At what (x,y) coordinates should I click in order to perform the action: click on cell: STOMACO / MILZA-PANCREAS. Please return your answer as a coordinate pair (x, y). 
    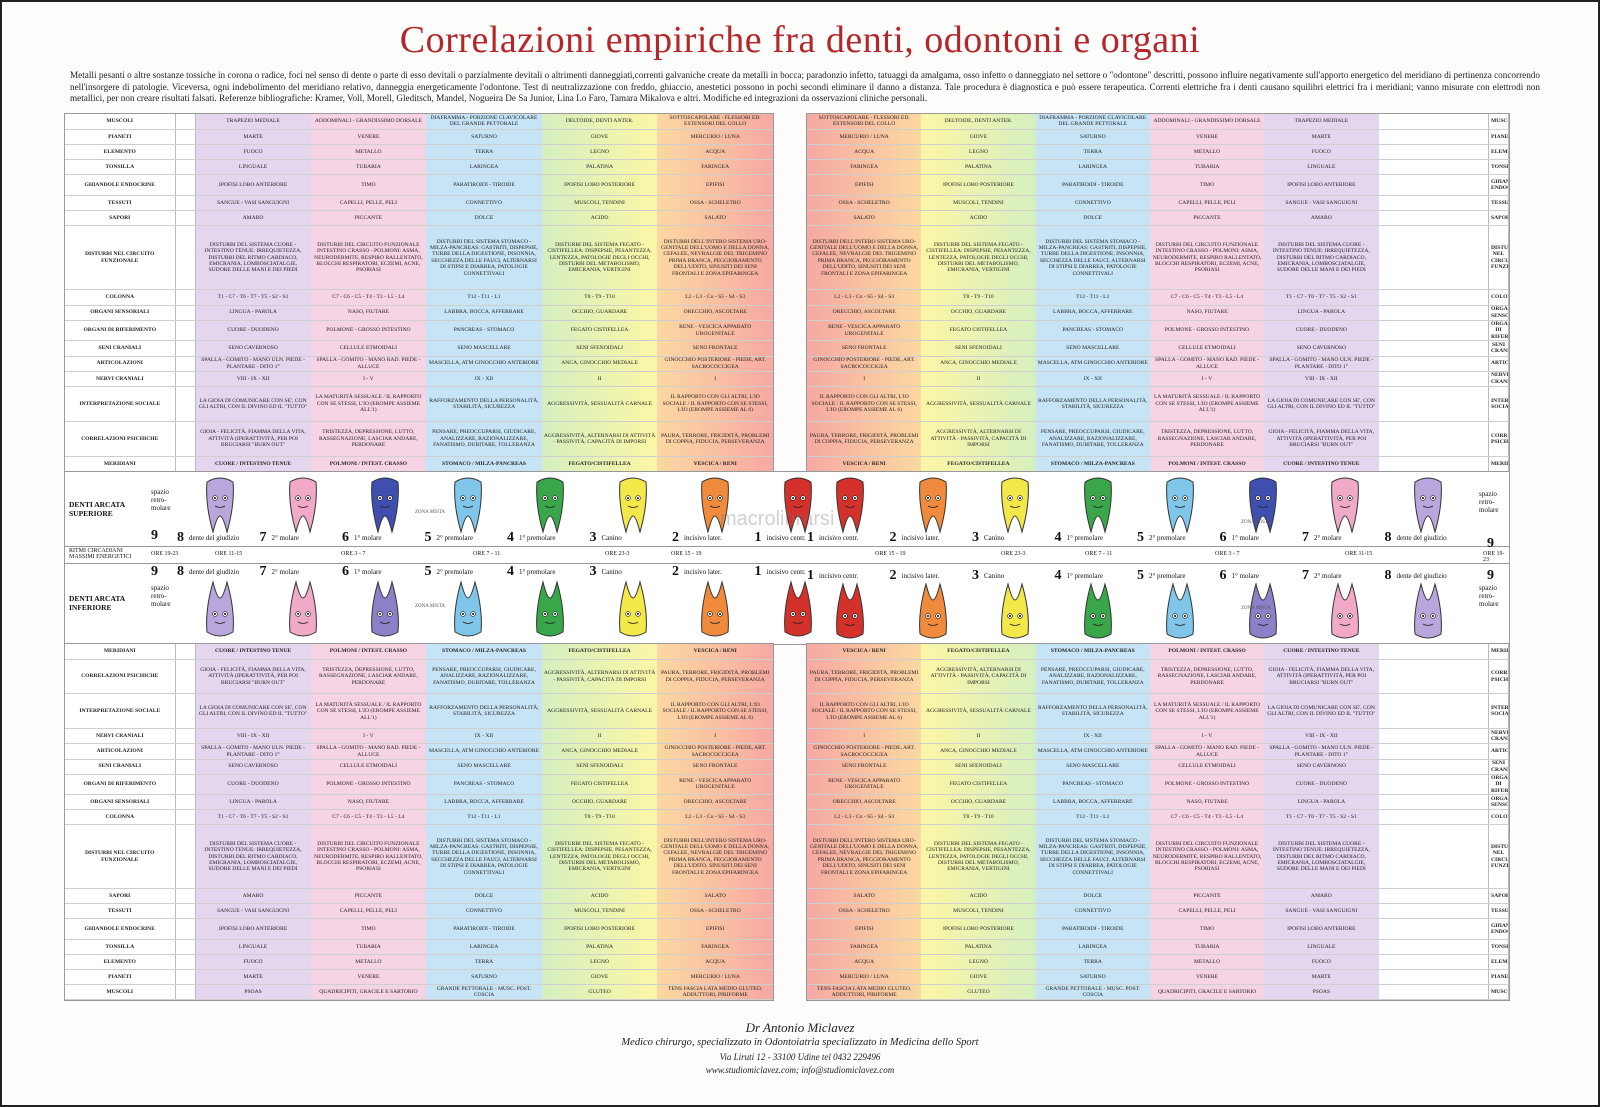
    Looking at the image, I should click on (484, 464).